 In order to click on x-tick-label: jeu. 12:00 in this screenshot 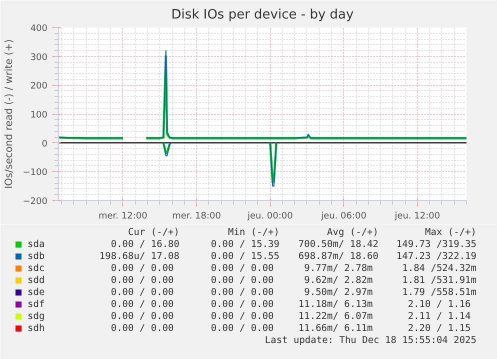, I will do `click(417, 217)`.